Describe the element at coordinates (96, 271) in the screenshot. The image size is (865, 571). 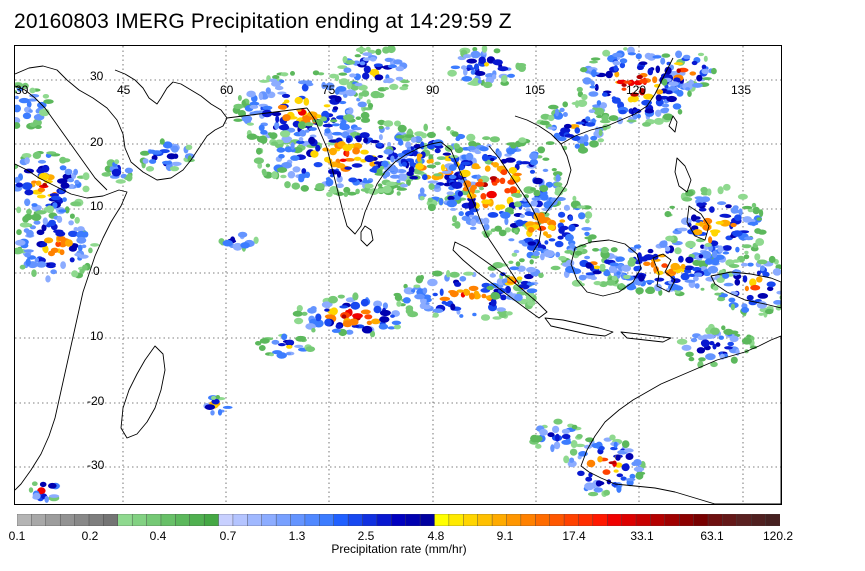
I see `lat-label-0: 0` at that location.